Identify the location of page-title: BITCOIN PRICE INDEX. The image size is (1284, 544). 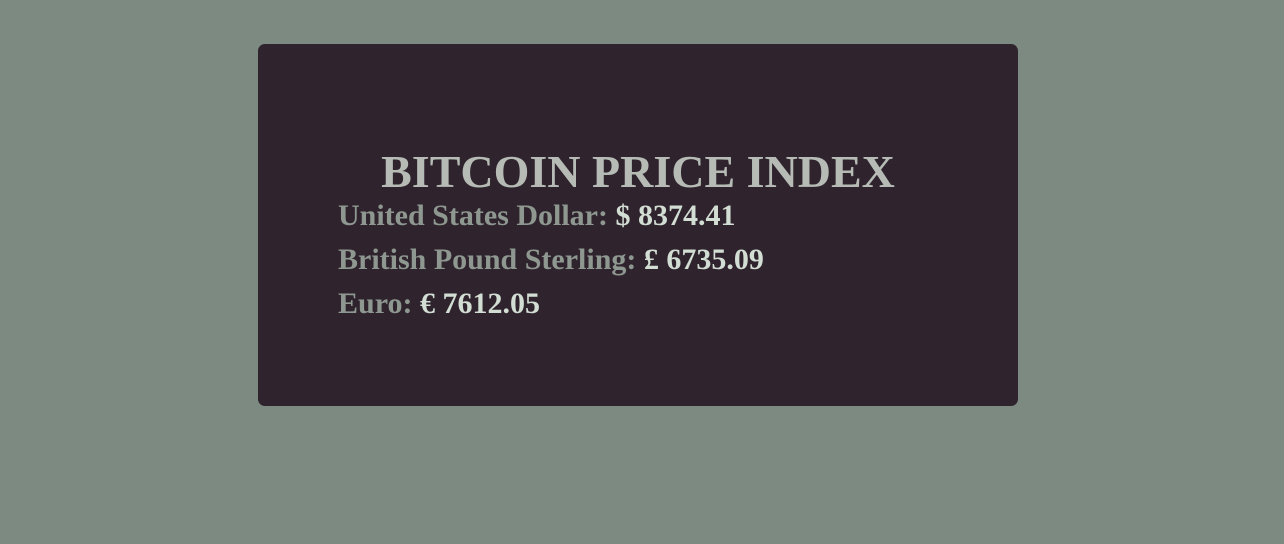
(638, 171).